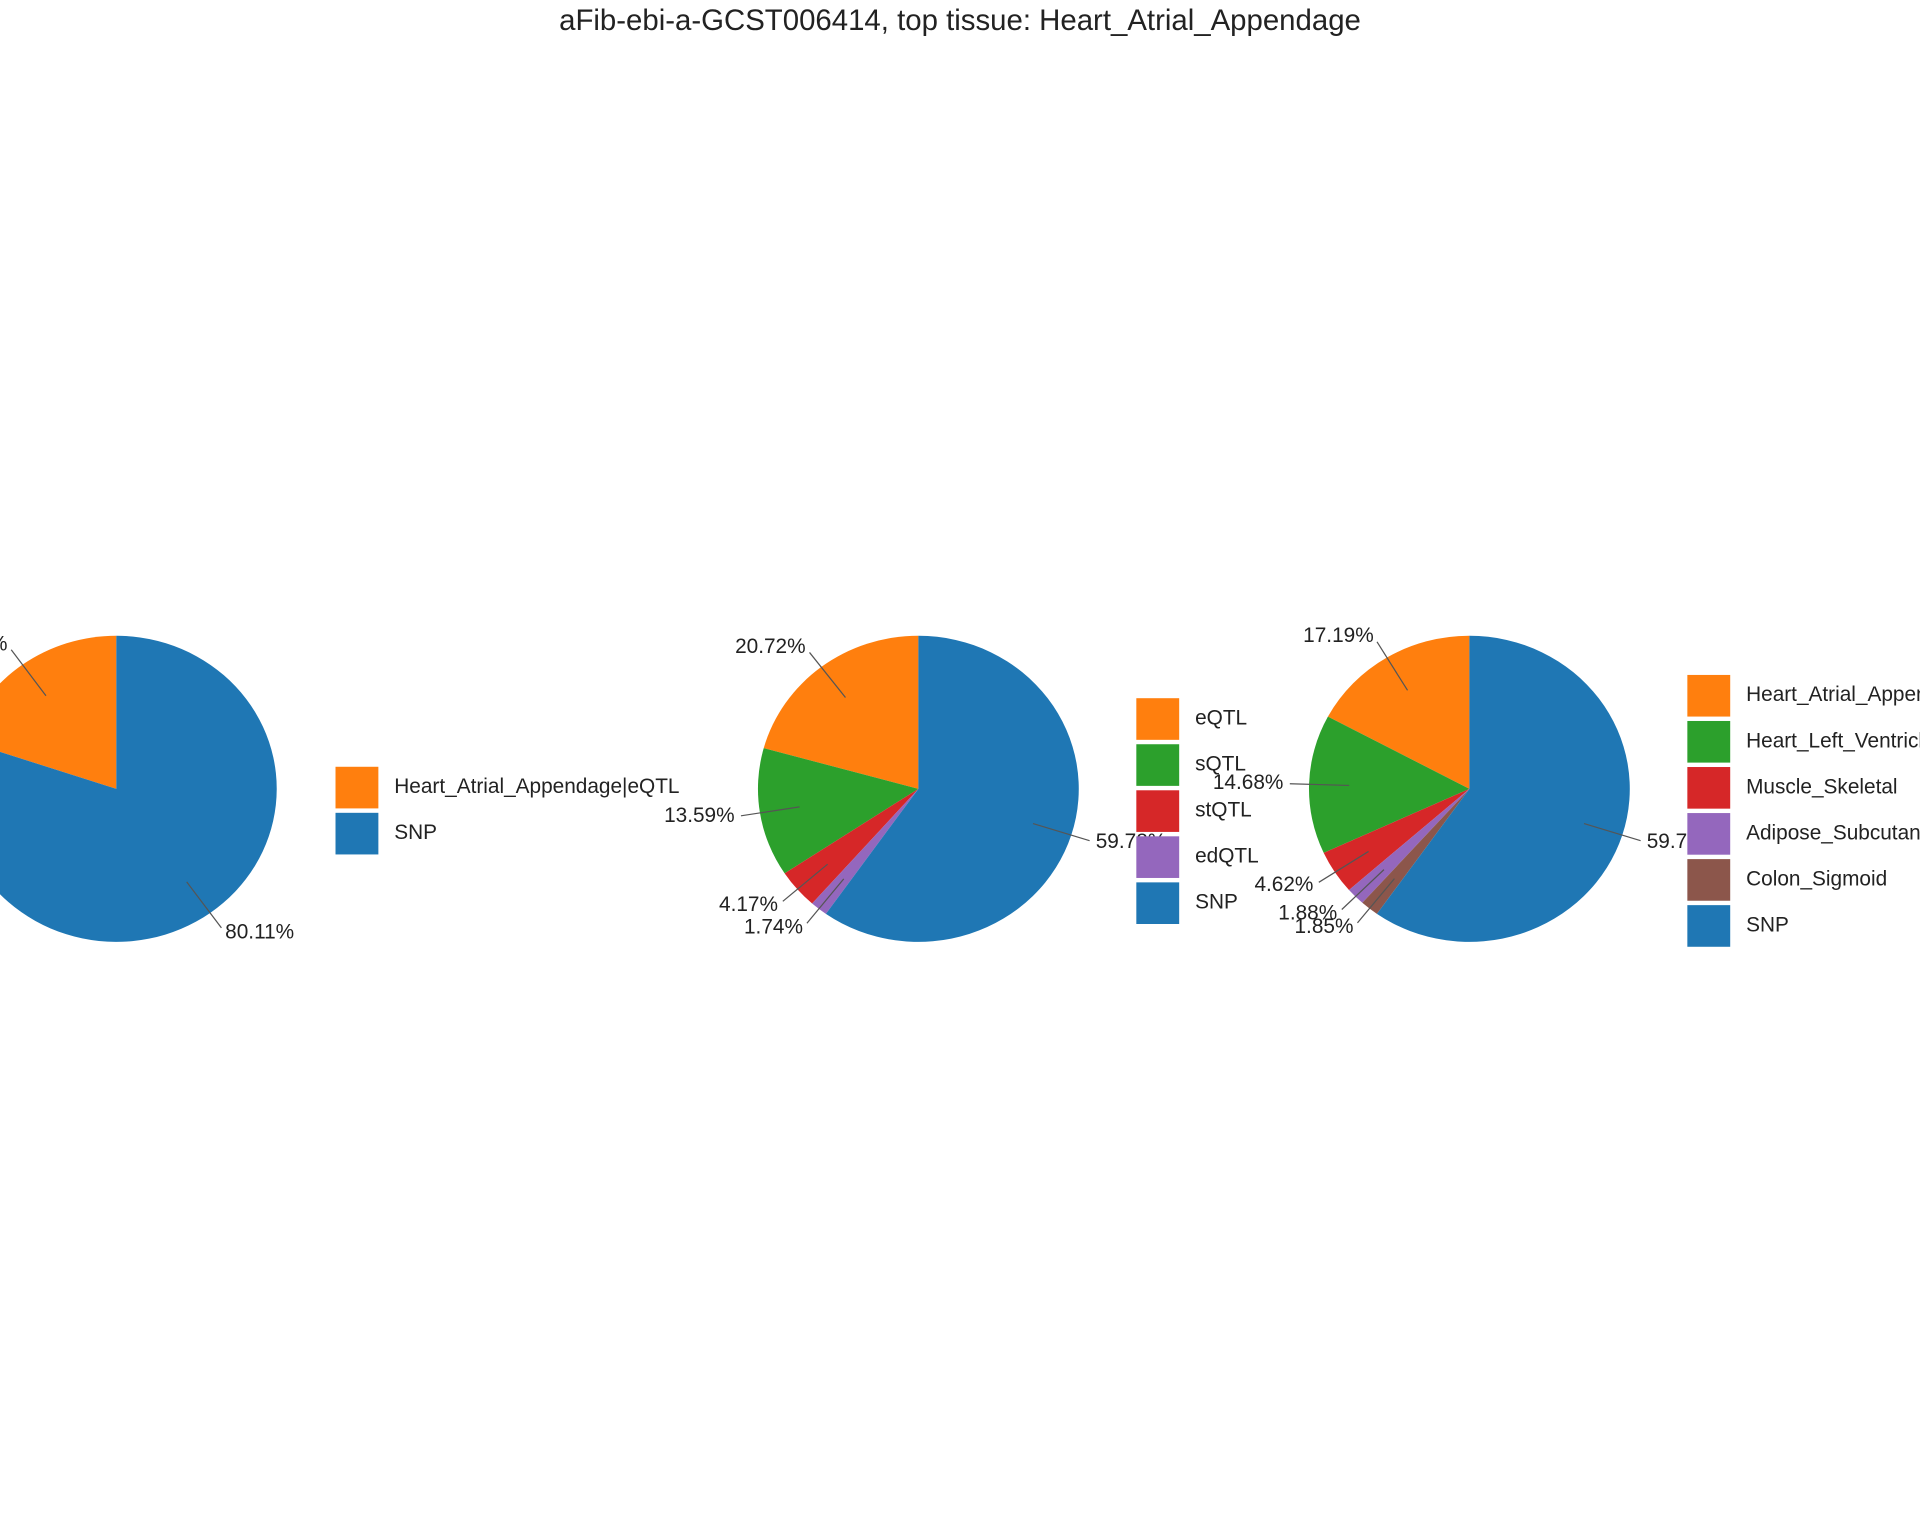 The width and height of the screenshot is (1920, 1536). What do you see at coordinates (699, 815) in the screenshot?
I see `data-label: 13.59%` at bounding box center [699, 815].